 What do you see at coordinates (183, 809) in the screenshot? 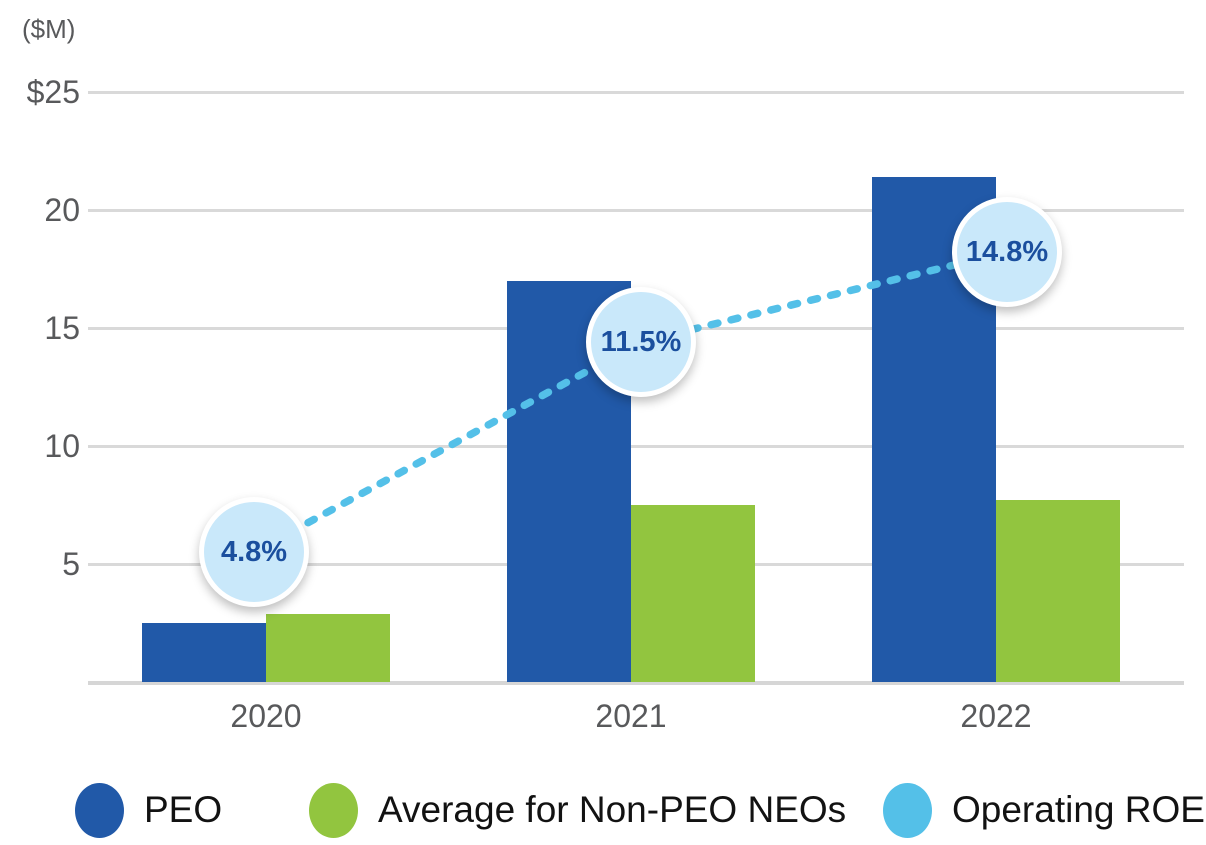
I see `legend-label-peo: PEO` at bounding box center [183, 809].